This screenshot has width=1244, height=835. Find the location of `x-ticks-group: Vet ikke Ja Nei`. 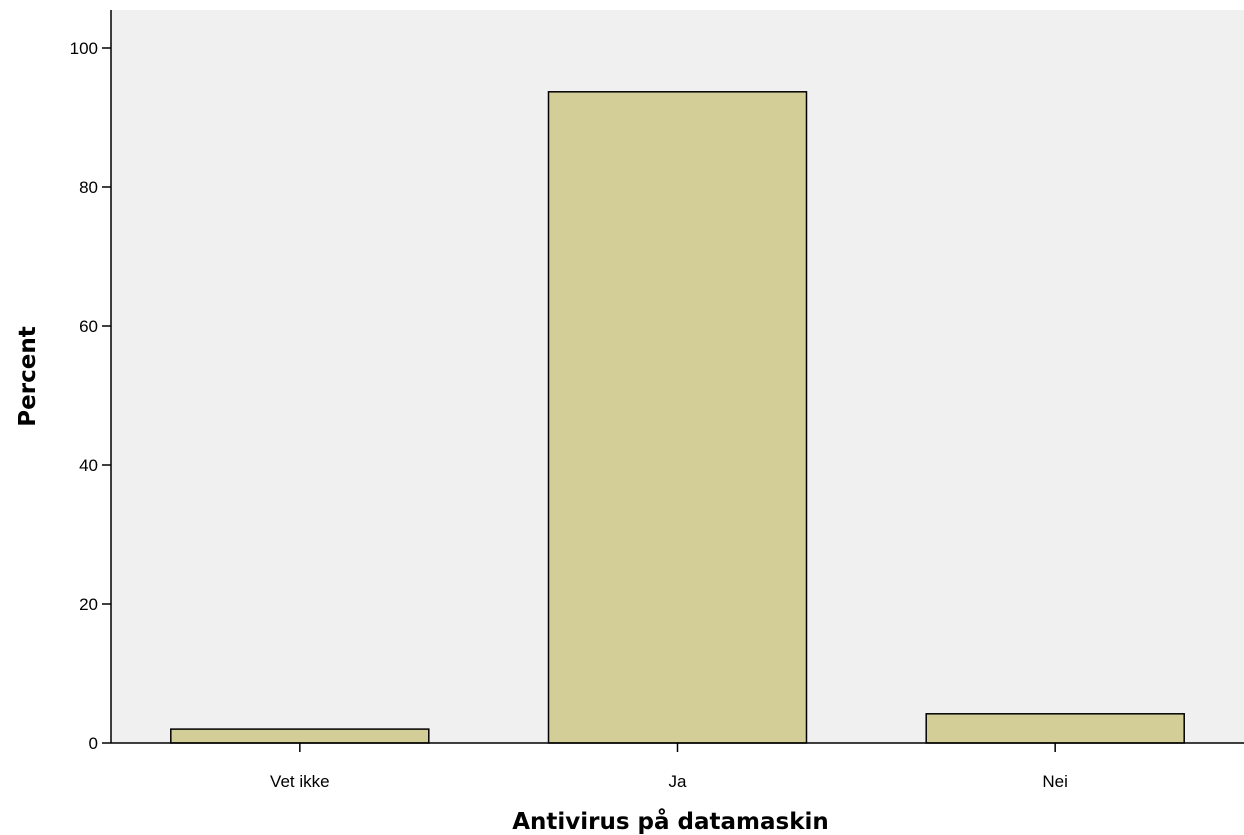

x-ticks-group: Vet ikke Ja Nei is located at coordinates (669, 767).